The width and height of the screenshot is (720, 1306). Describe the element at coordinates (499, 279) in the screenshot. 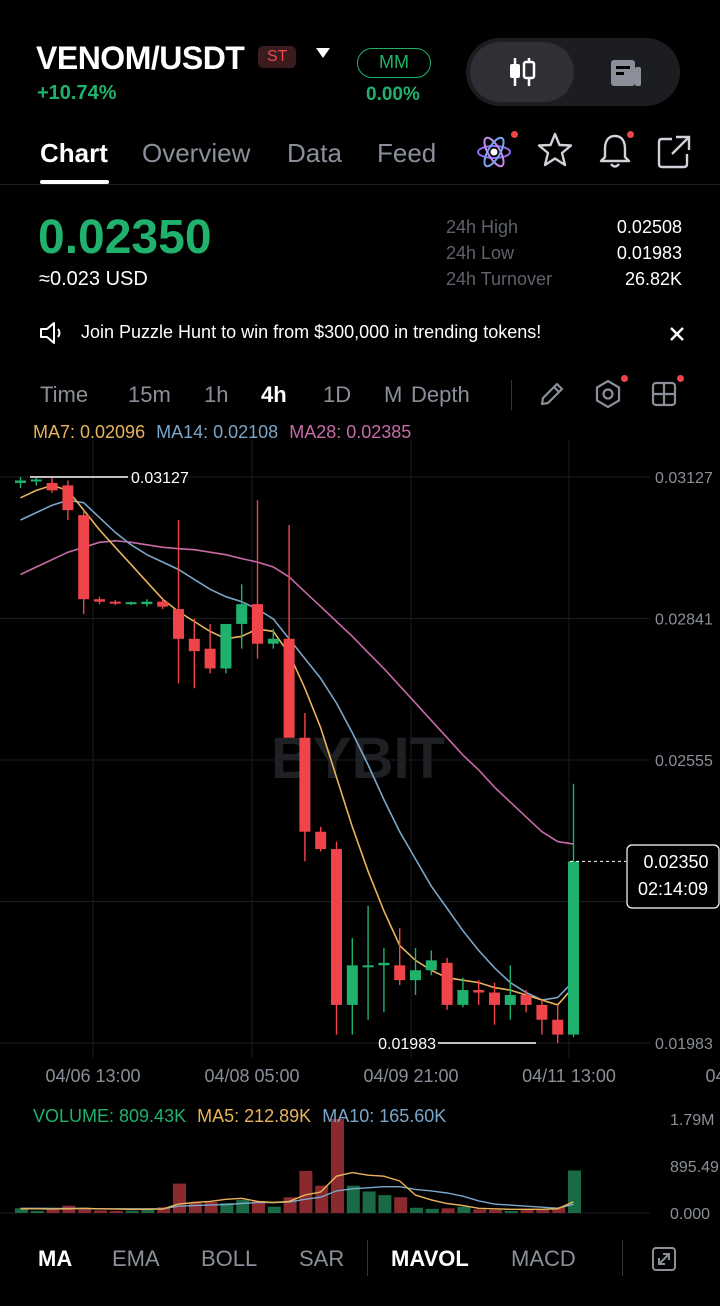

I see `stat-label-turnover: 24h Turnover` at that location.